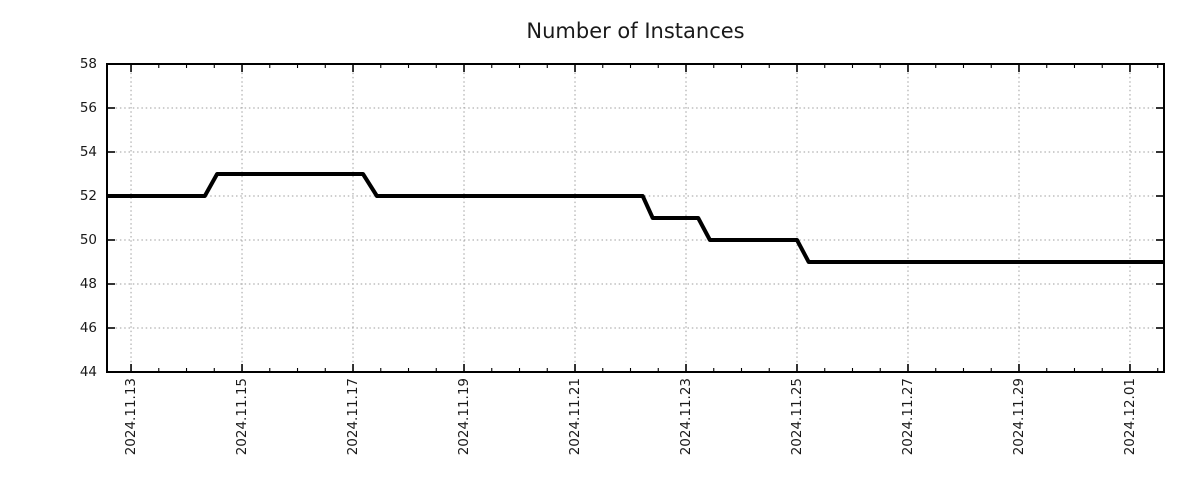 This screenshot has height=500, width=1200. I want to click on x-tick-label: 2024.12.01, so click(1130, 416).